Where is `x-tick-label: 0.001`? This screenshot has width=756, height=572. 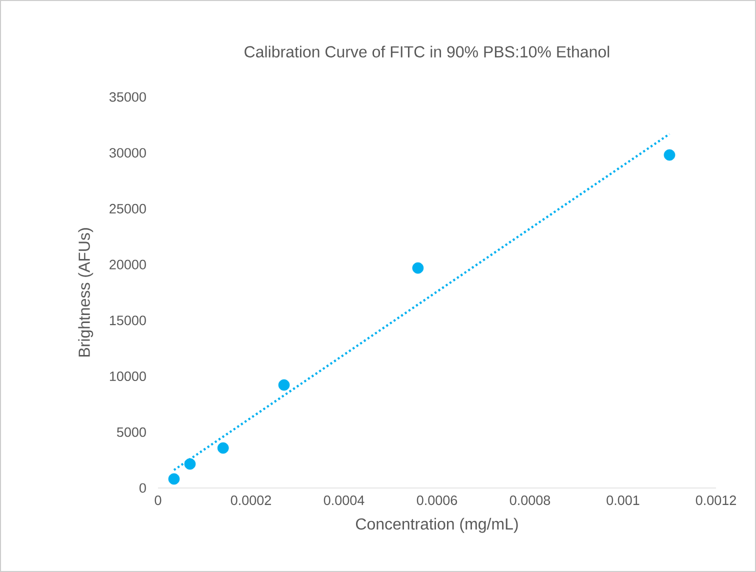
x-tick-label: 0.001 is located at coordinates (623, 501).